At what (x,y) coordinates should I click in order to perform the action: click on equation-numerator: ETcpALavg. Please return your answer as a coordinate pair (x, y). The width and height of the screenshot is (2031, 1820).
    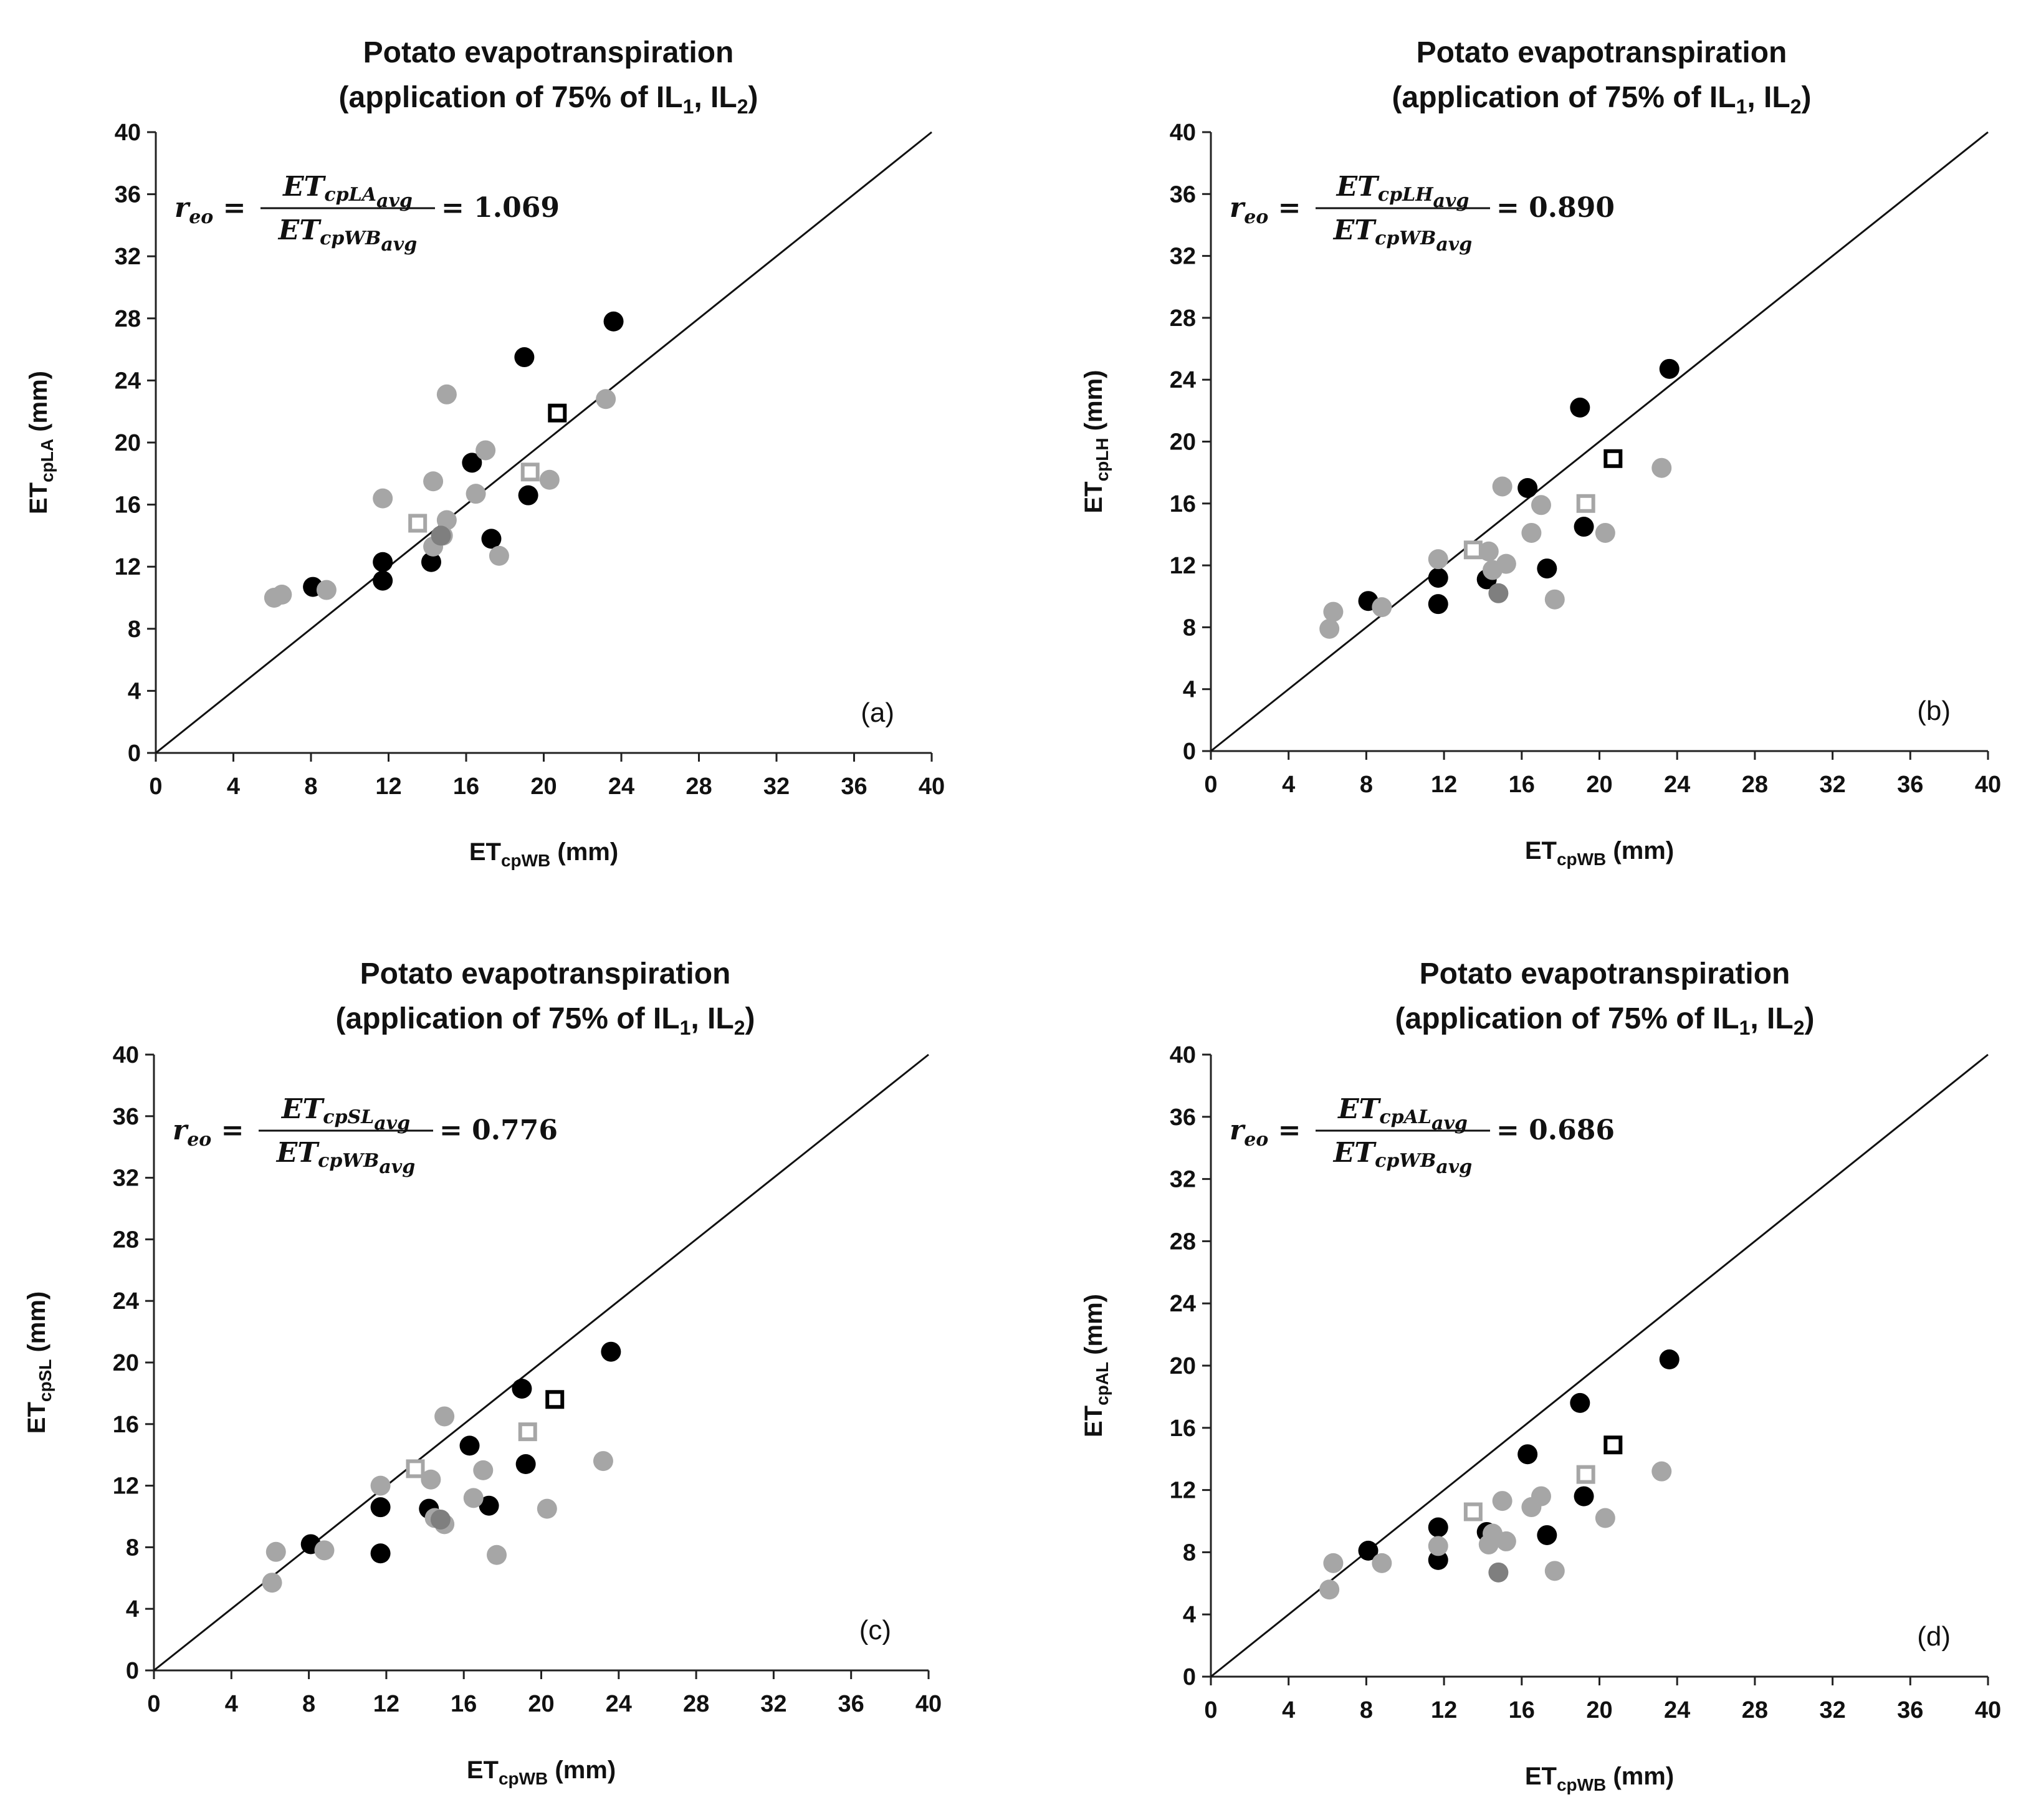
    Looking at the image, I should click on (1402, 1114).